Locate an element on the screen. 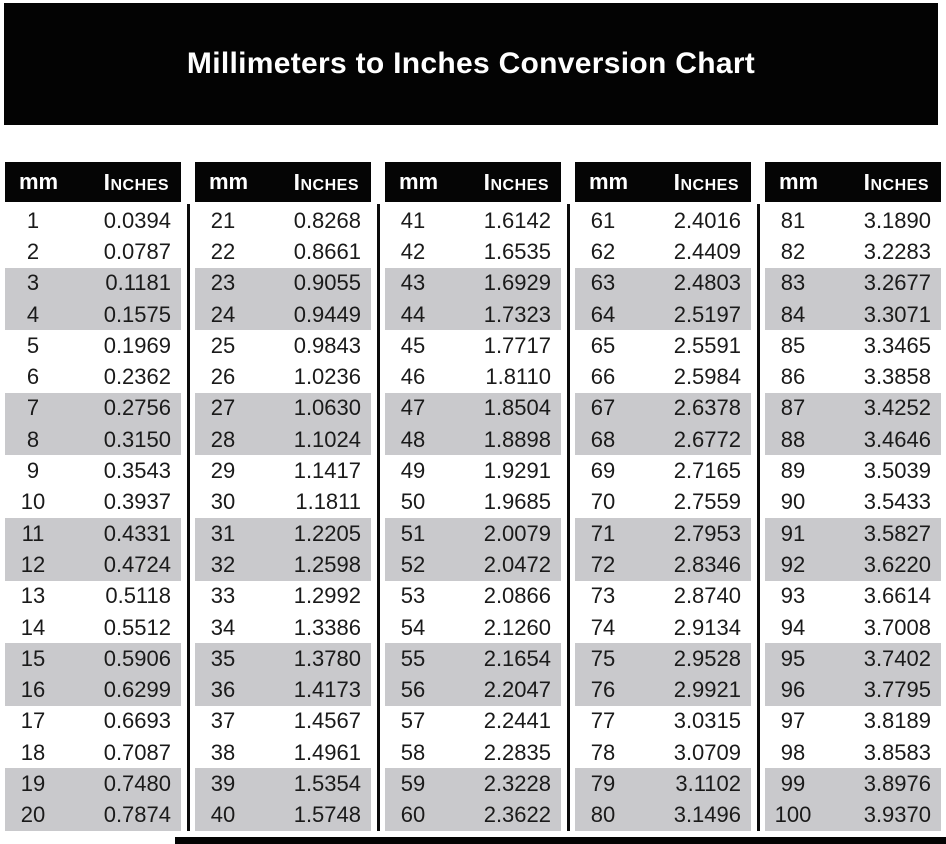  table-row: 42 1.6535 is located at coordinates (473, 251).